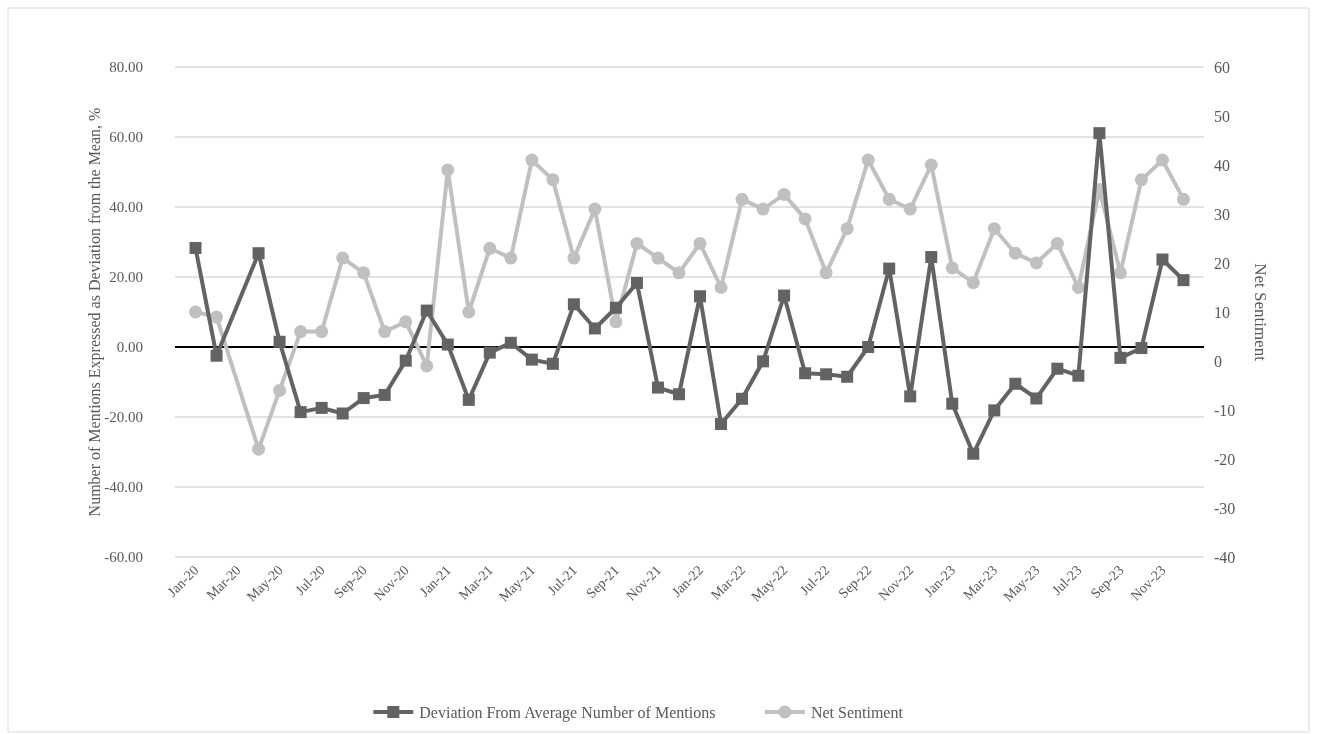  Describe the element at coordinates (126, 207) in the screenshot. I see `y-tick-label: 40.00` at that location.